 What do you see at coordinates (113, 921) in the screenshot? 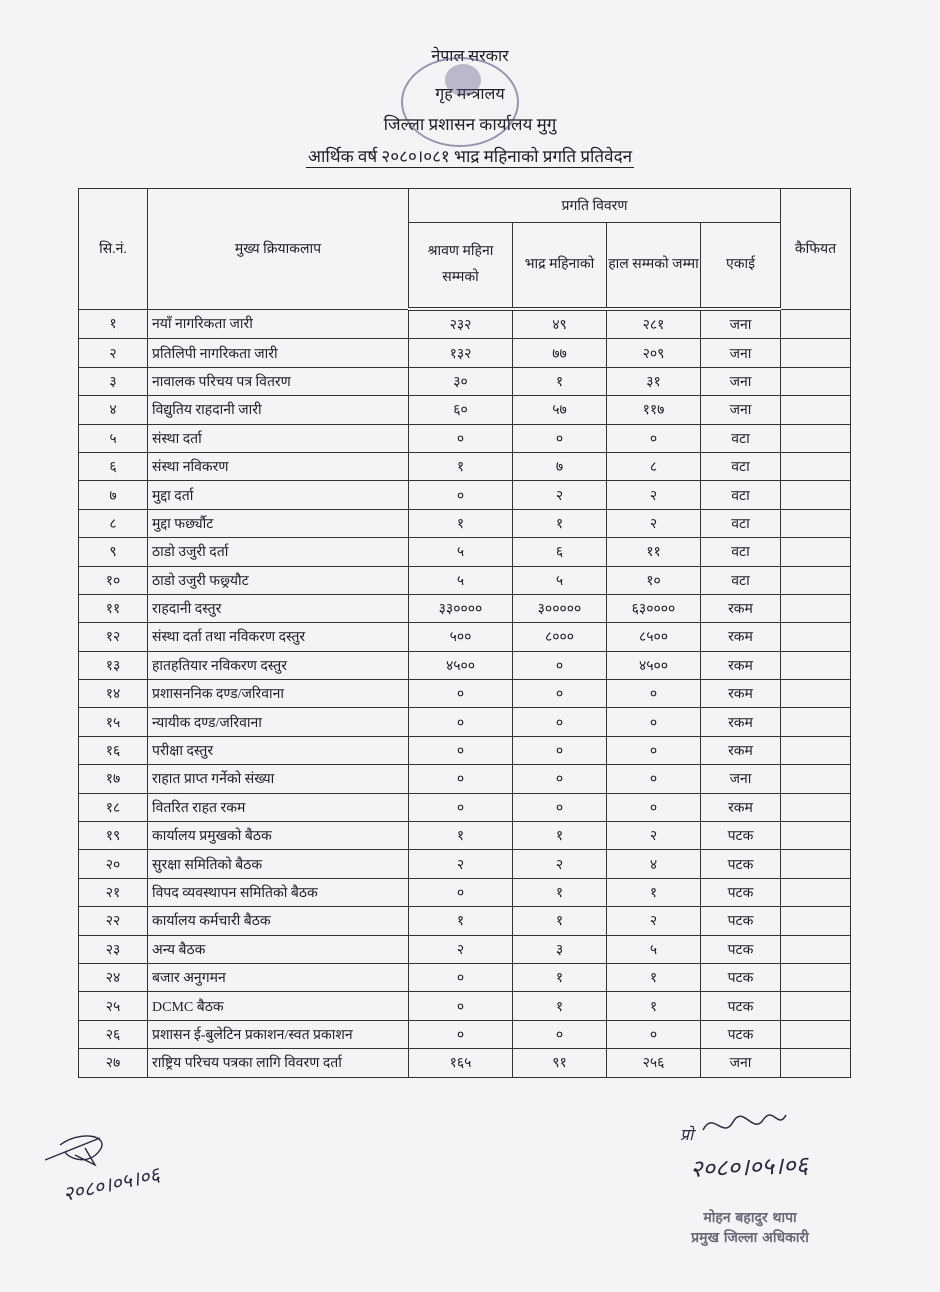
I see `cell-sn: २२` at bounding box center [113, 921].